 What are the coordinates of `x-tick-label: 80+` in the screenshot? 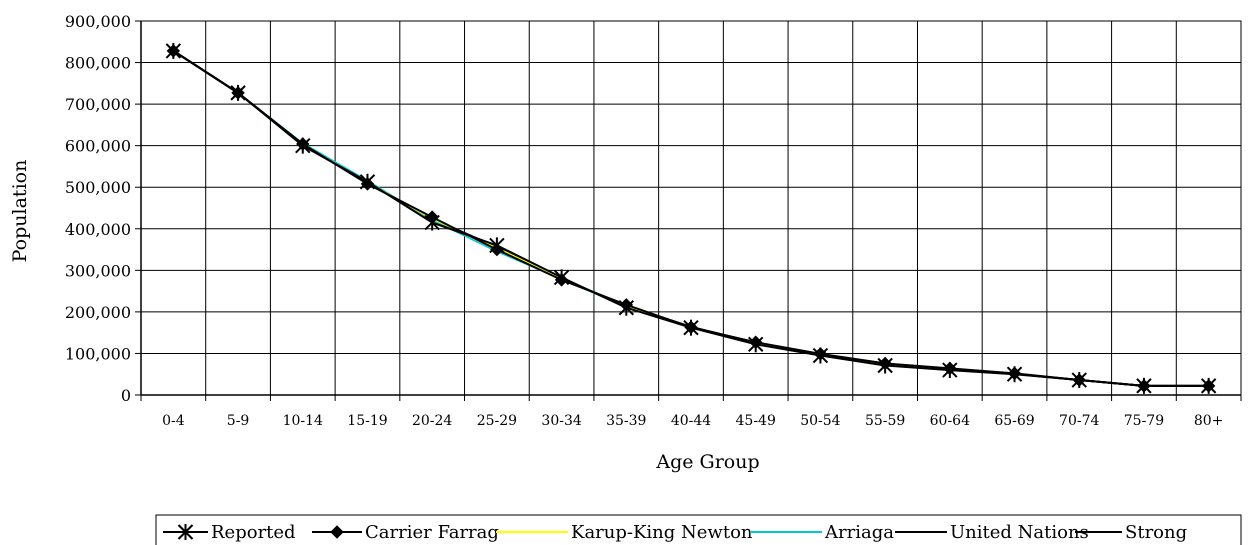 It's located at (1209, 421).